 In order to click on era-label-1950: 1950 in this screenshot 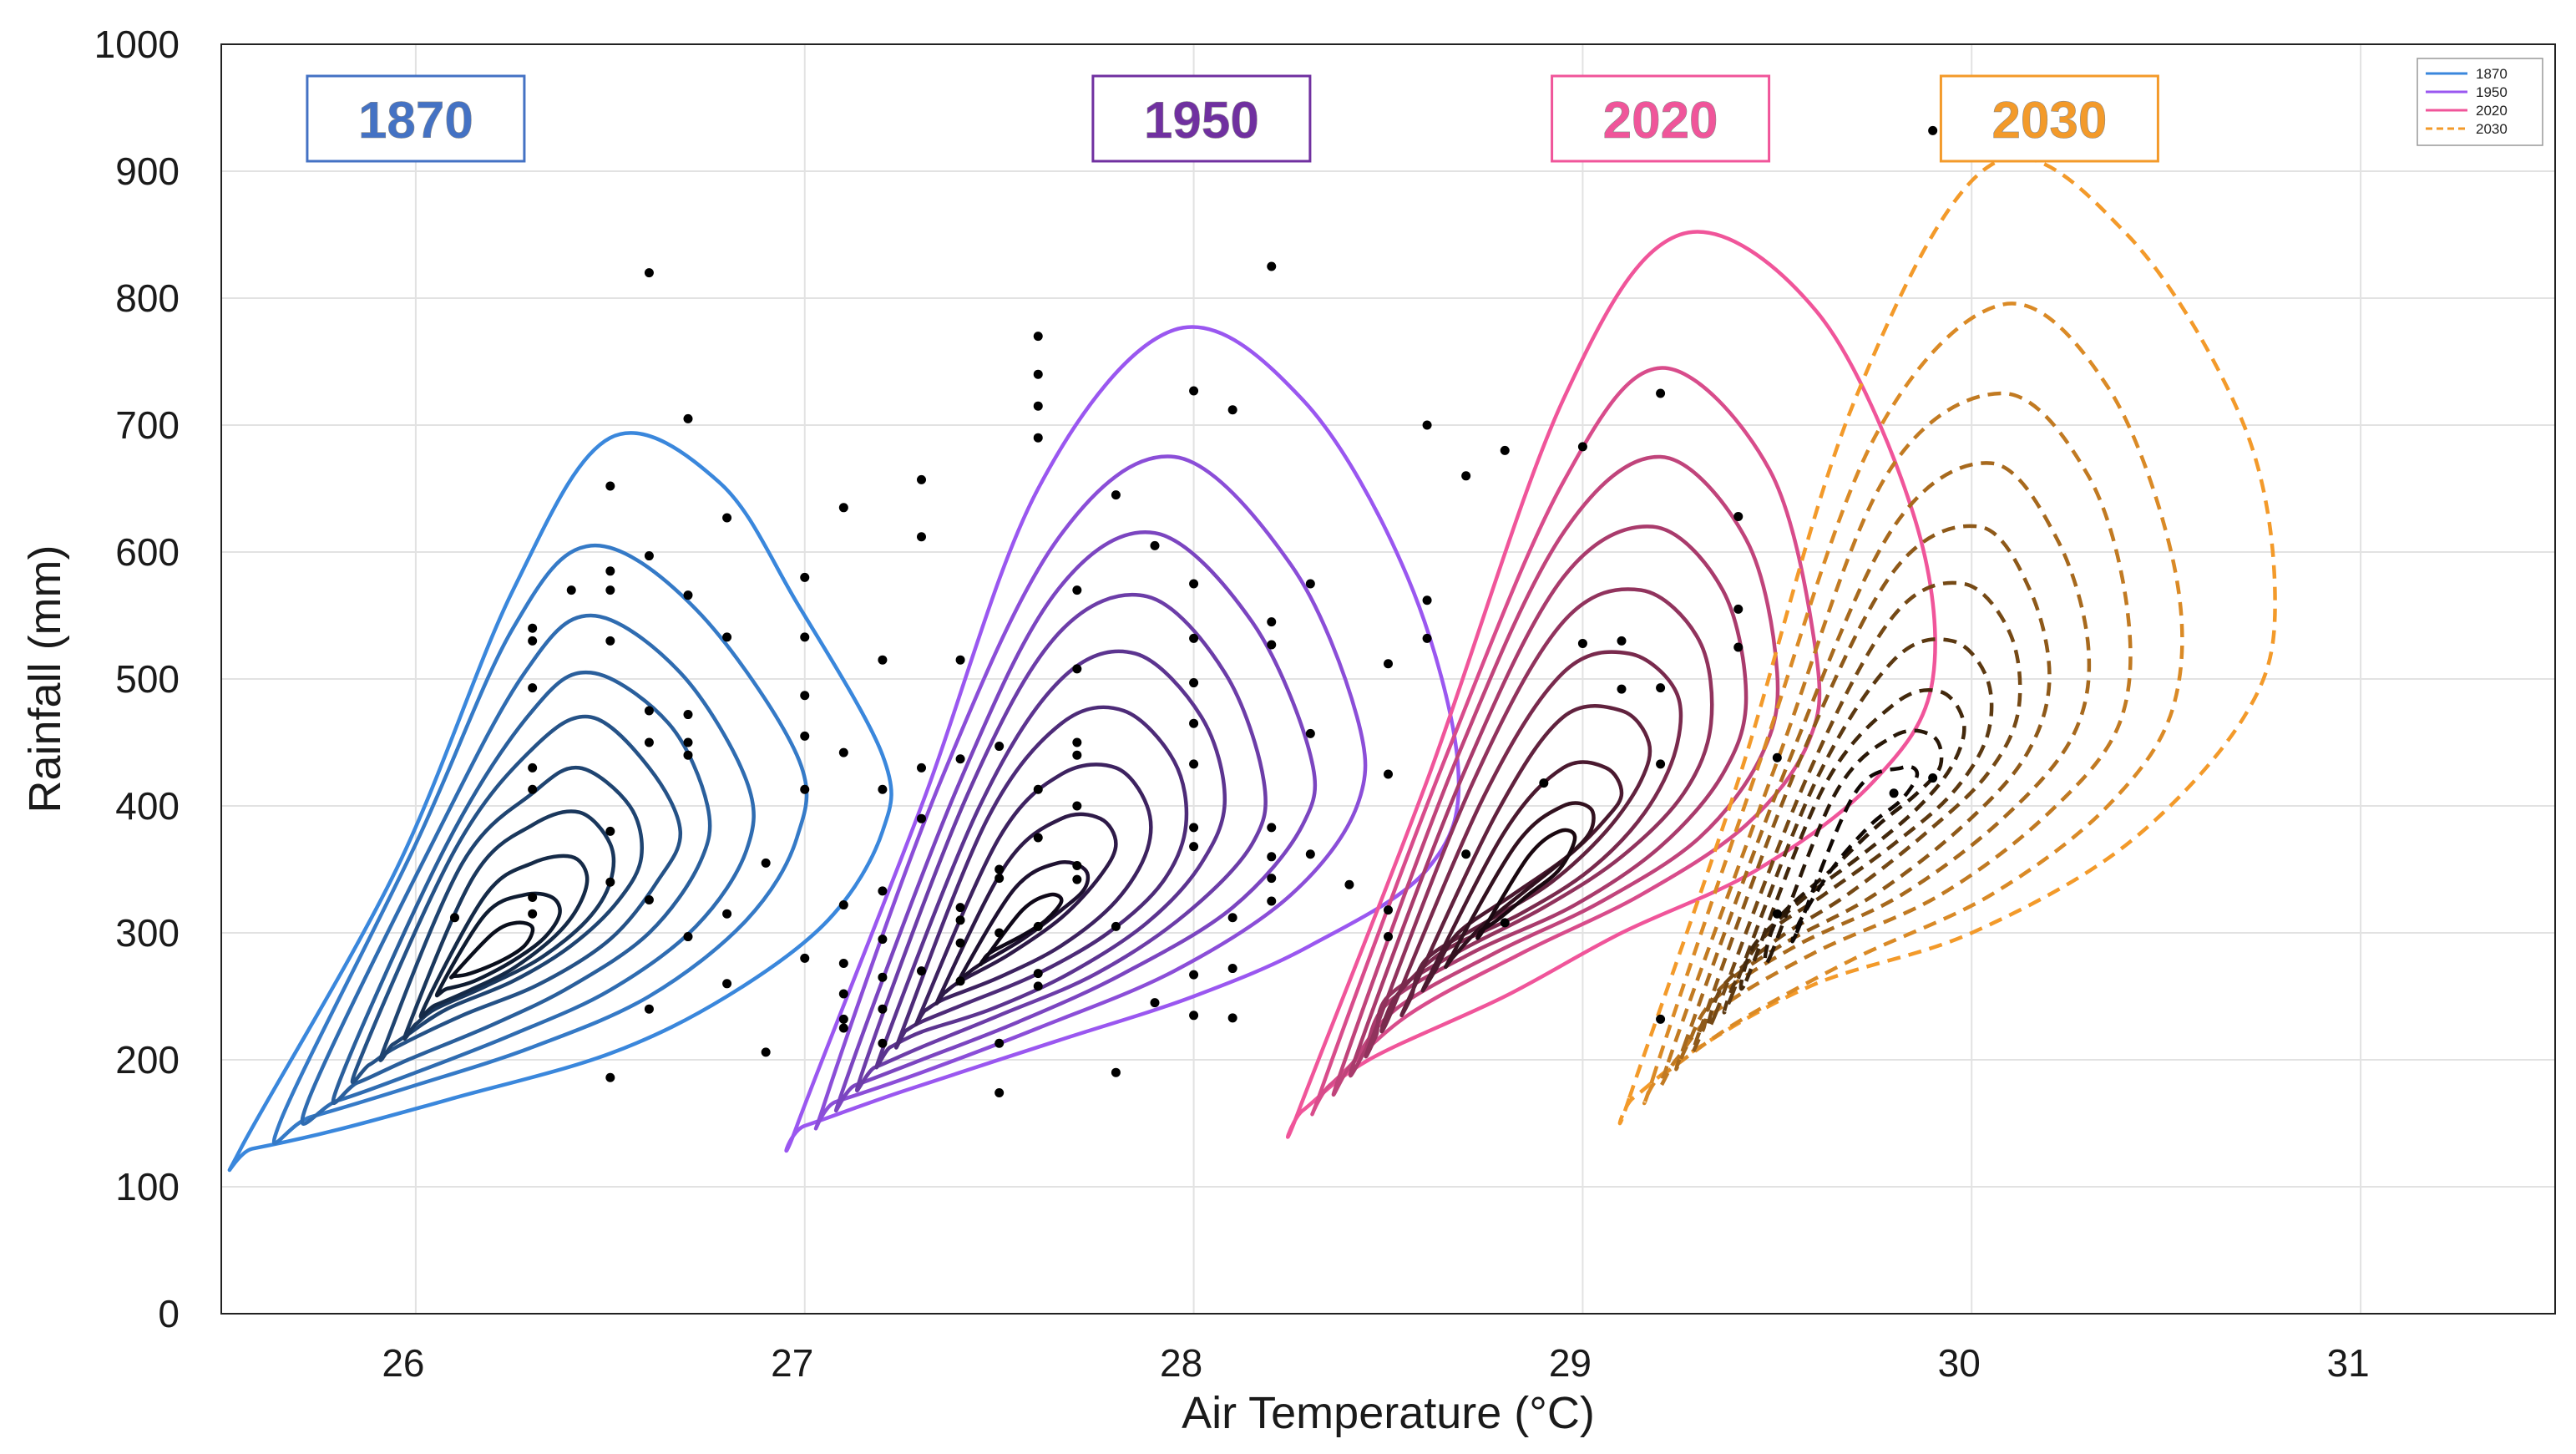, I will do `click(1201, 118)`.